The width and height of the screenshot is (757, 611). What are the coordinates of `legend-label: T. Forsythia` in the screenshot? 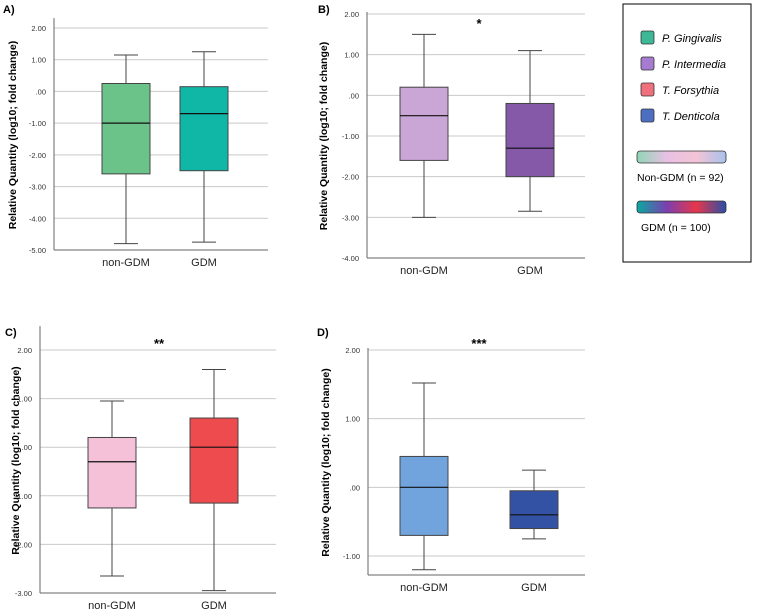 It's located at (690, 91).